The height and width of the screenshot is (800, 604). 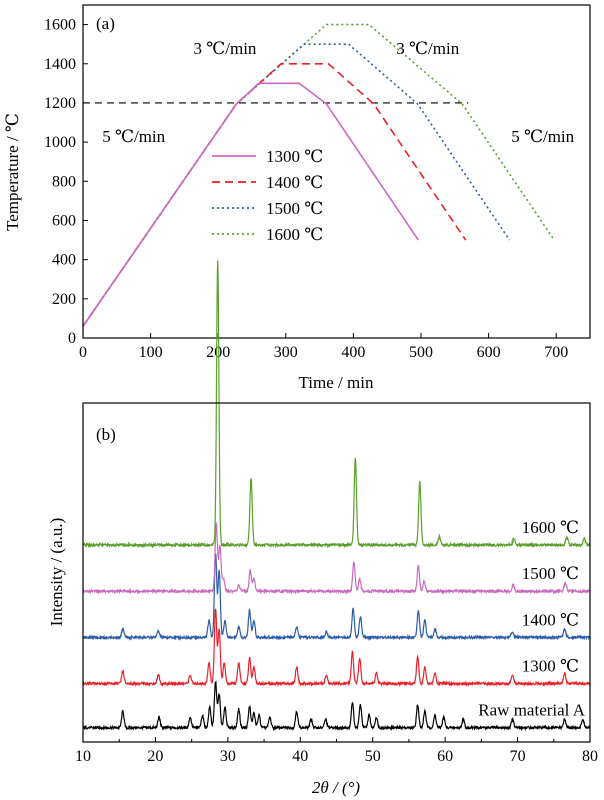 I want to click on panel-a-ytick-label: 1400, so click(x=60, y=64).